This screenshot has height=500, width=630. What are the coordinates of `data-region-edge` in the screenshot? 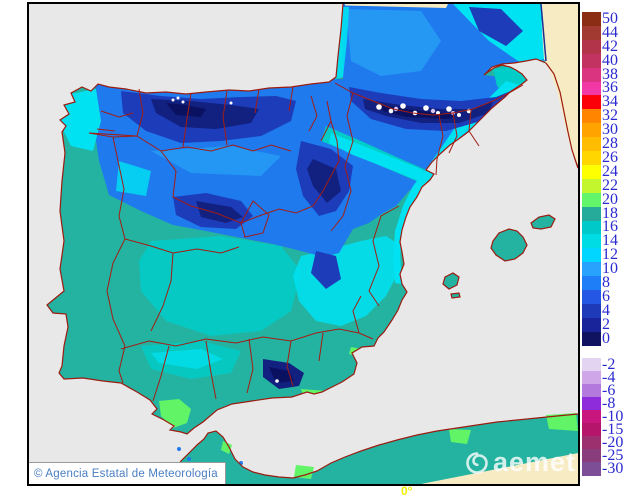 It's located at (543, 33).